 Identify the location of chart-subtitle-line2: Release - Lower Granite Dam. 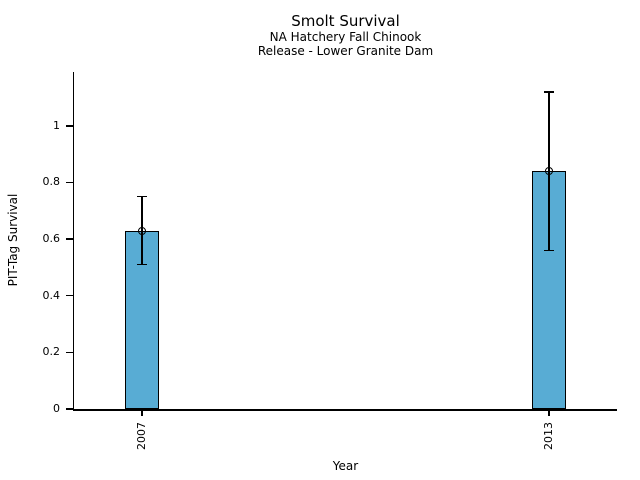
(345, 51).